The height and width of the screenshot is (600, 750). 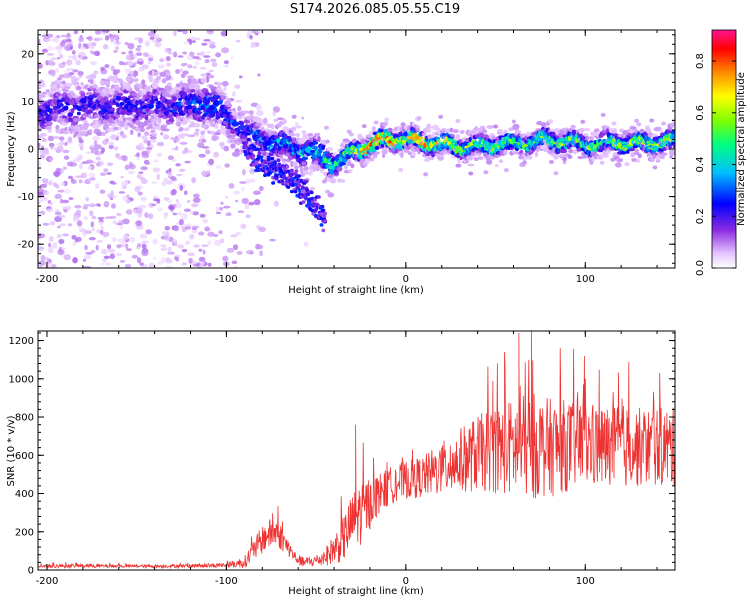 What do you see at coordinates (11, 450) in the screenshot?
I see `snr-ylabel: SNR (10 * v/v)` at bounding box center [11, 450].